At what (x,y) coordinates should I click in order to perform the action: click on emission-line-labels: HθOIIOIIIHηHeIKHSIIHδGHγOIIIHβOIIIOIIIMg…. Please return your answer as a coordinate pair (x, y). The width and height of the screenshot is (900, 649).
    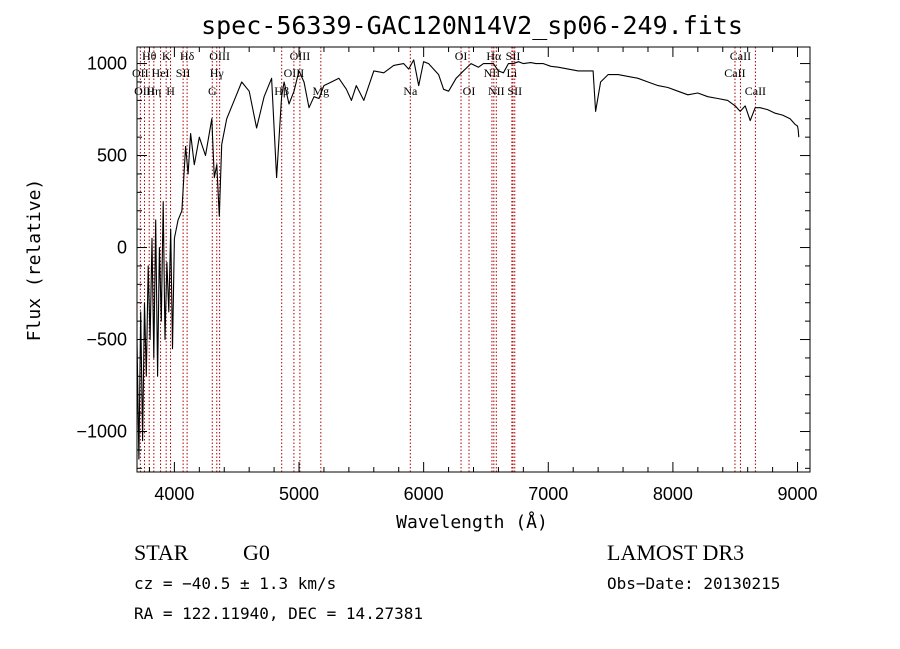
    Looking at the image, I should click on (449, 73).